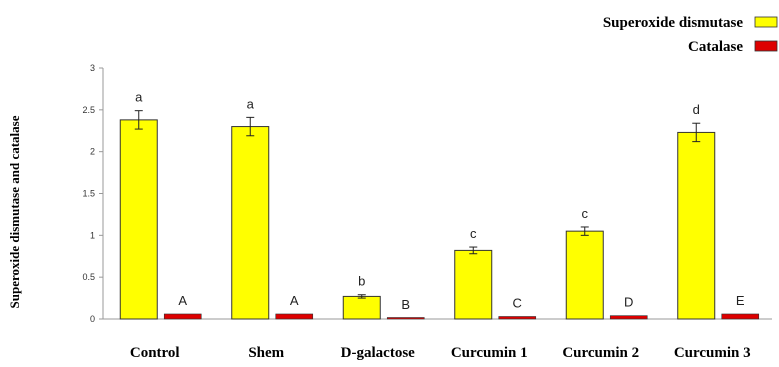  Describe the element at coordinates (600, 353) in the screenshot. I see `category-label: Curcumin 2` at that location.